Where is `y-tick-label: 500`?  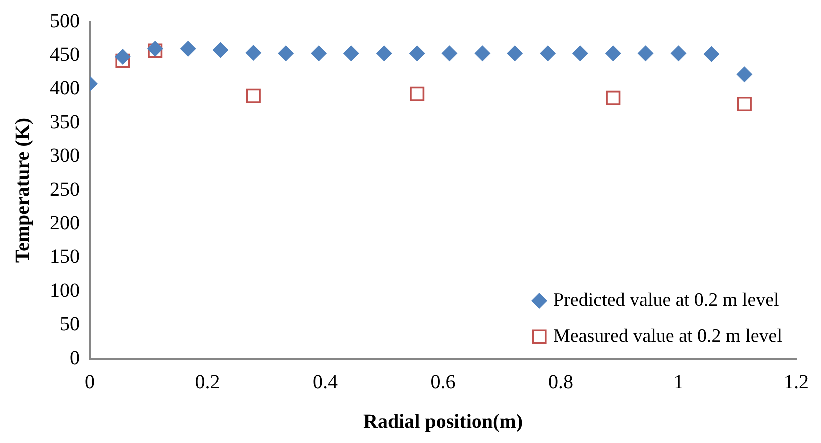 y-tick-label: 500 is located at coordinates (65, 21).